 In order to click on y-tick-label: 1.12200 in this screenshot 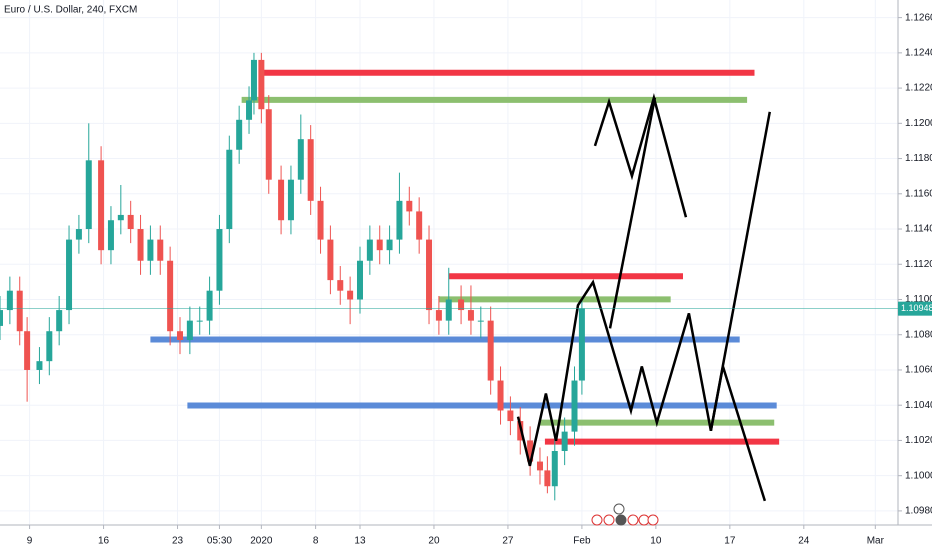, I will do `click(918, 88)`.